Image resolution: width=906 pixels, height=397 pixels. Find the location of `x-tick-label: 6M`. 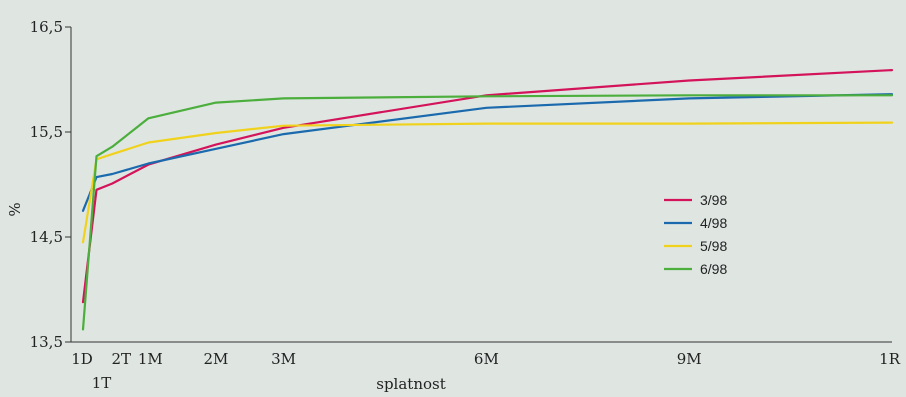

x-tick-label: 6M is located at coordinates (486, 359).